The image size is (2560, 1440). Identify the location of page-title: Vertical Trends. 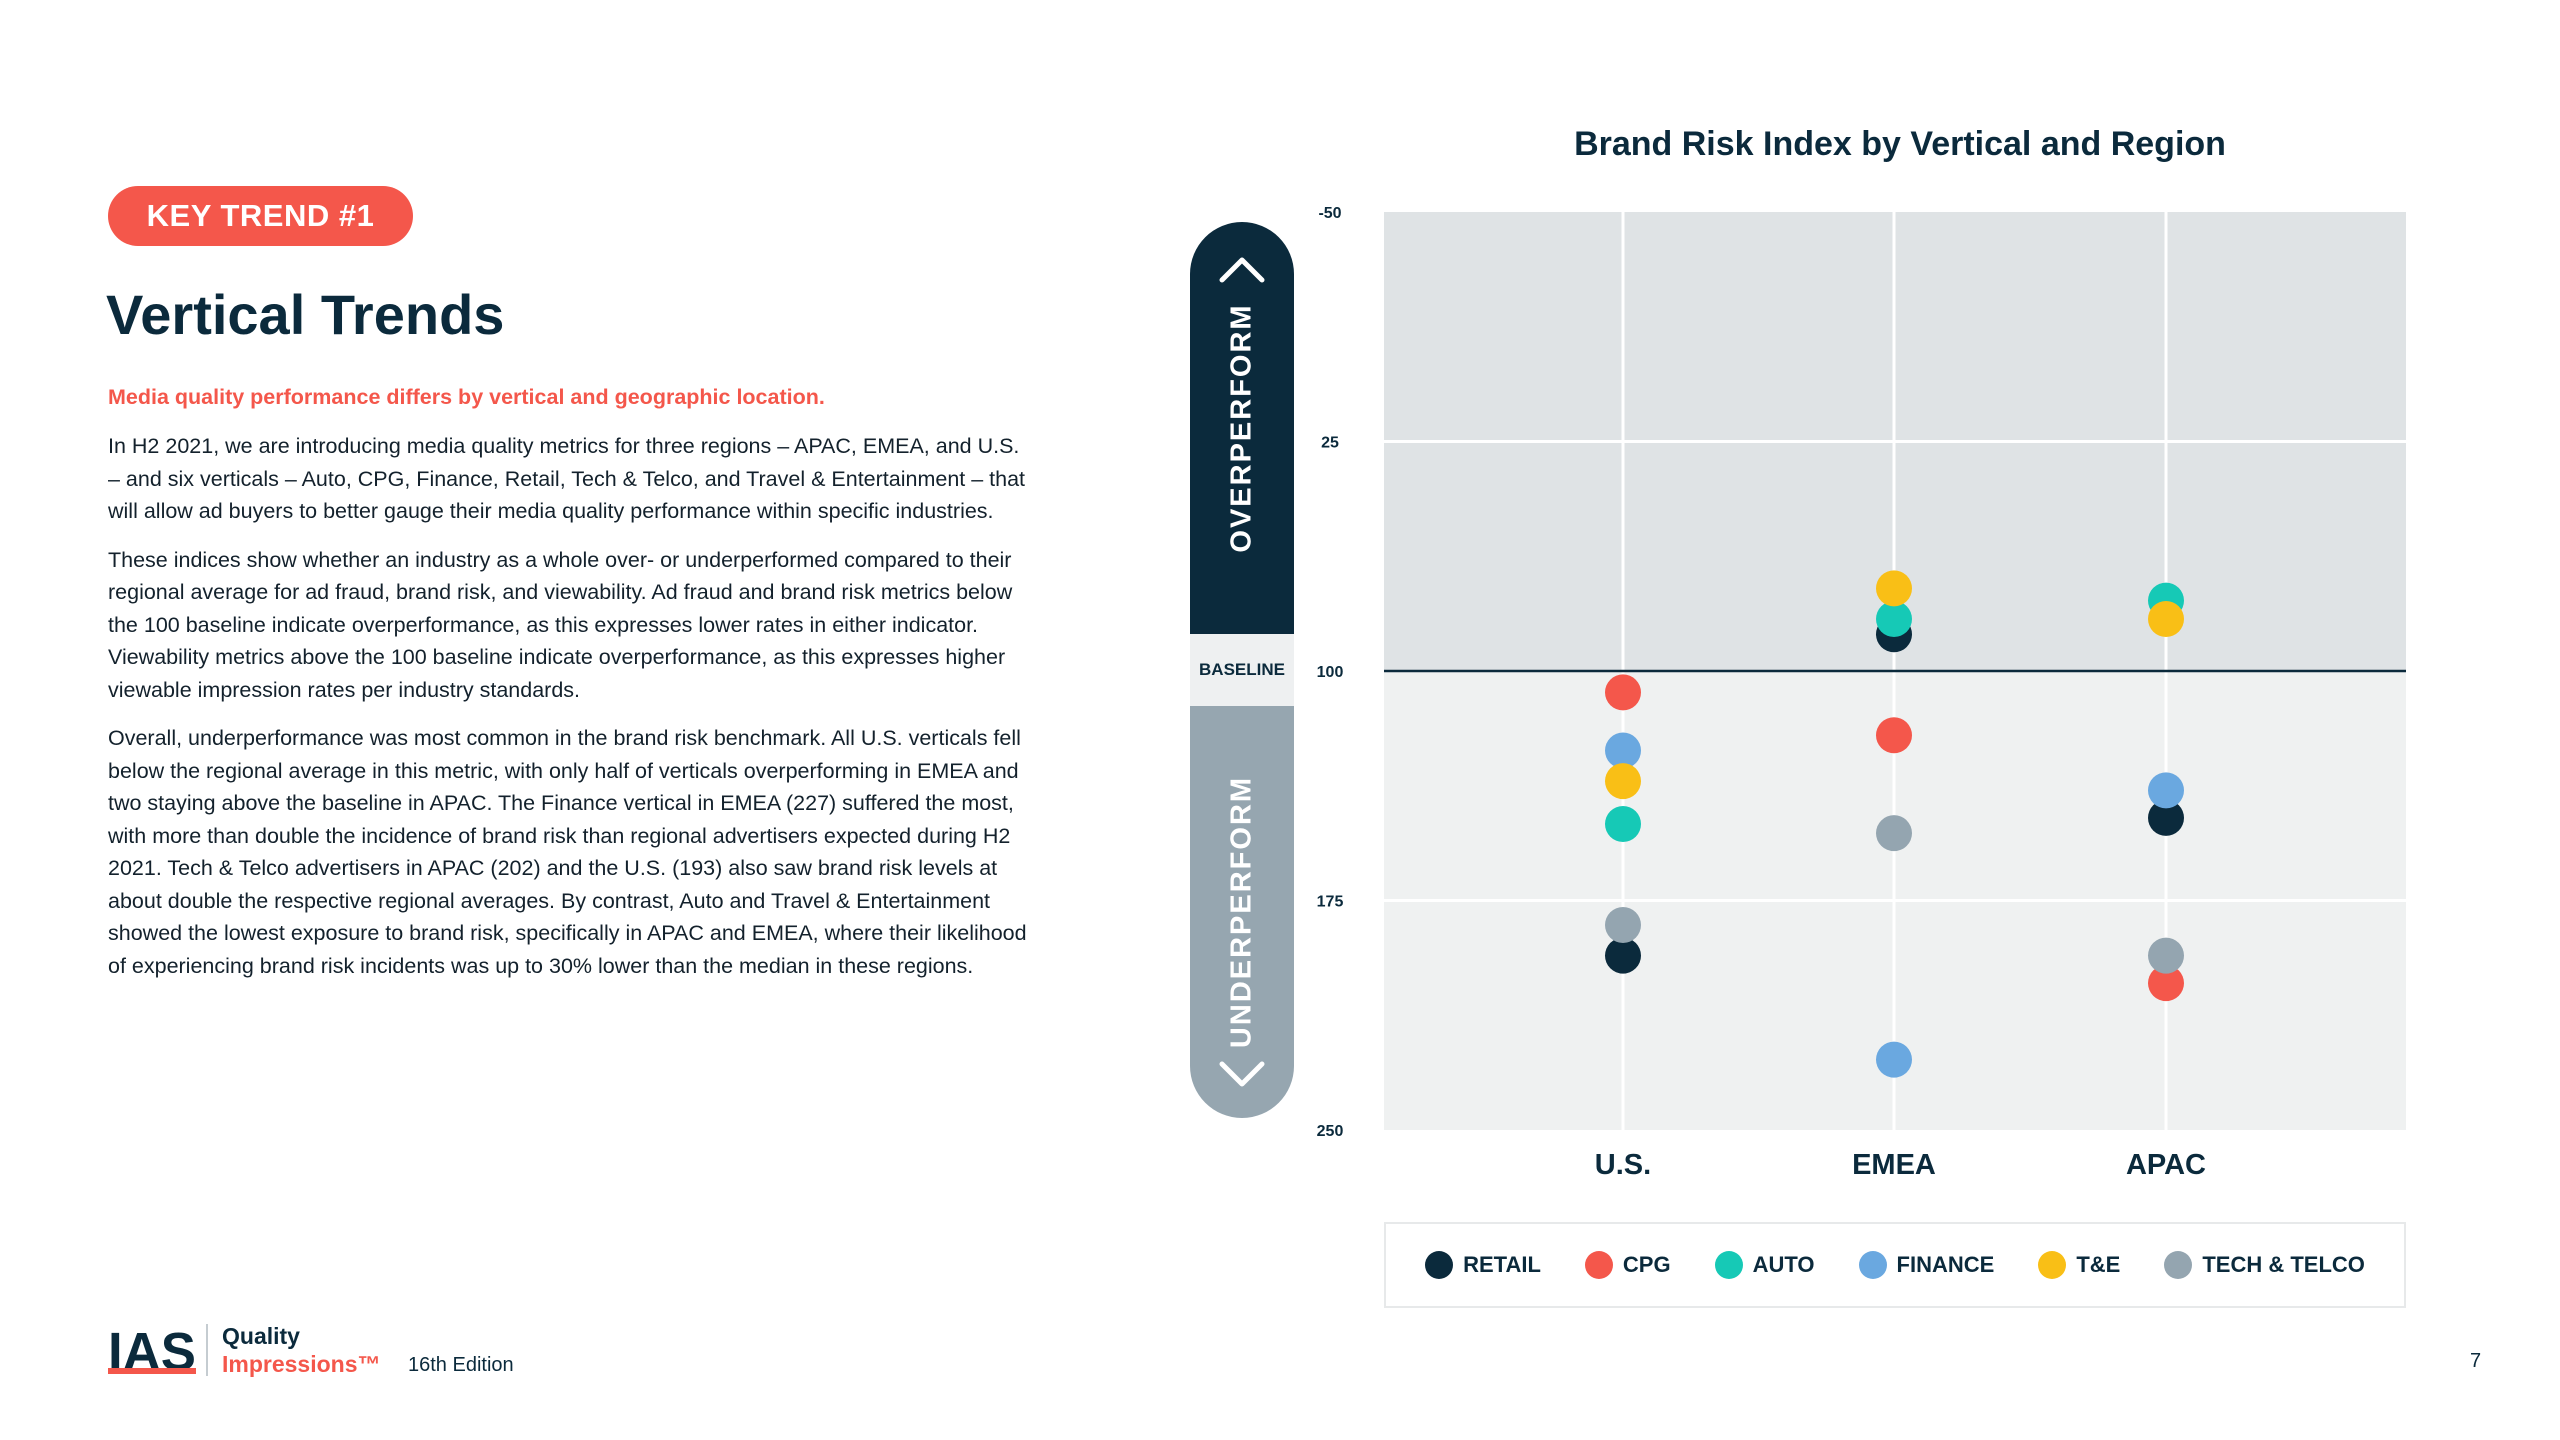
(305, 314).